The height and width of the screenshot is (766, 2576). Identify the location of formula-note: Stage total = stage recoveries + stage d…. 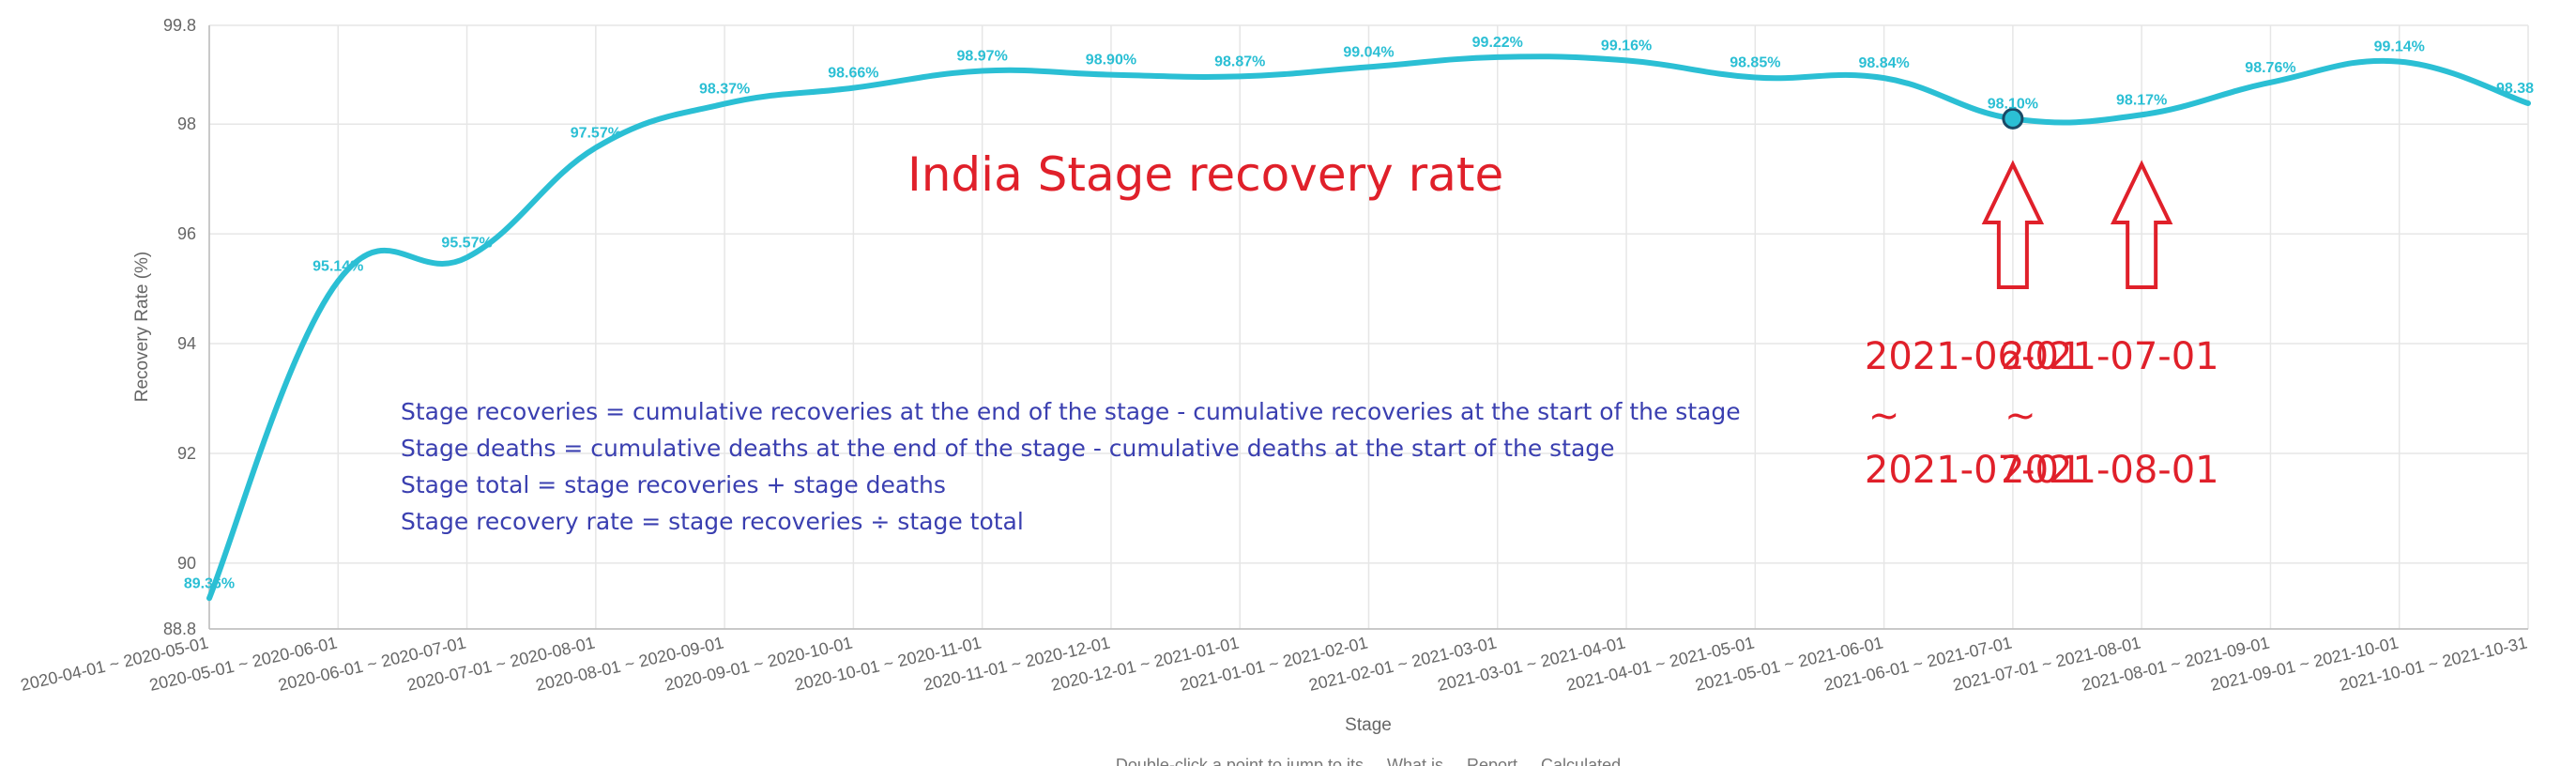
(673, 484).